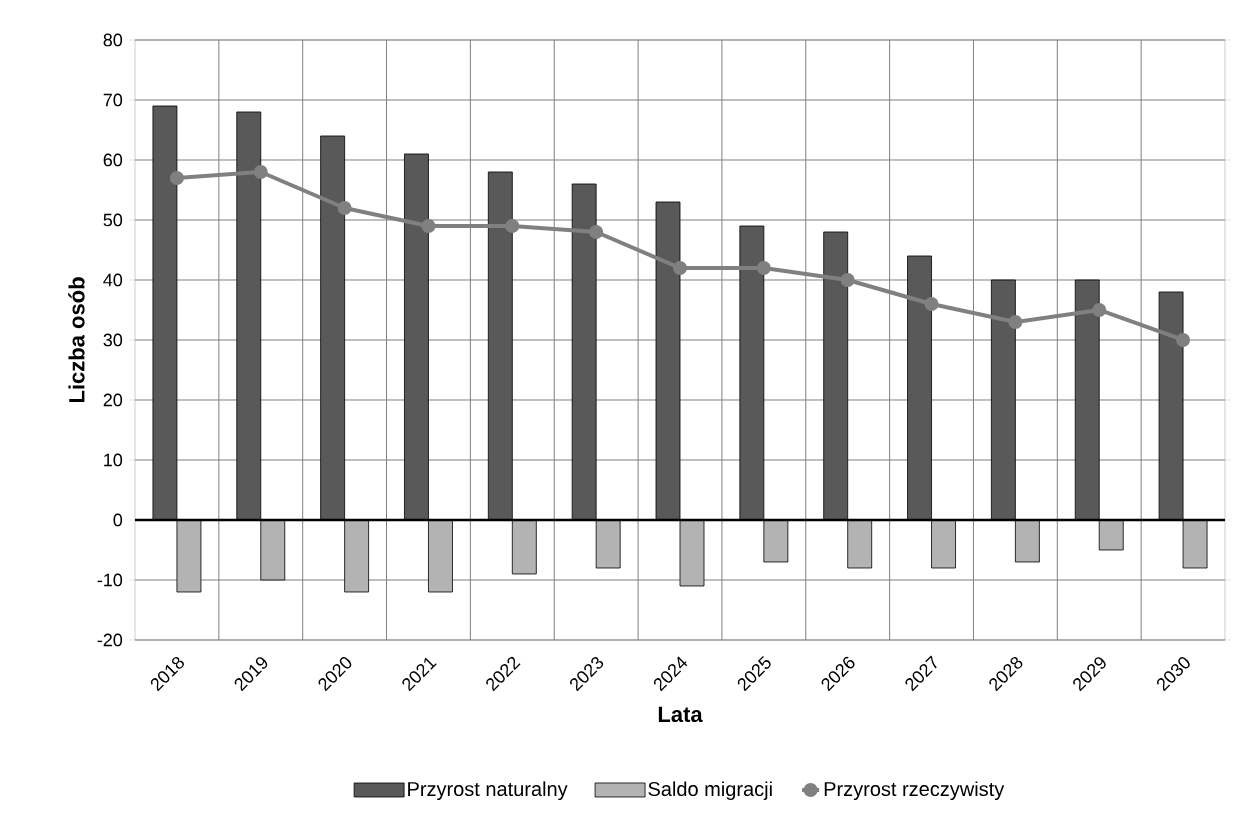 Image resolution: width=1247 pixels, height=816 pixels. I want to click on legend-label: Saldo migracji, so click(710, 791).